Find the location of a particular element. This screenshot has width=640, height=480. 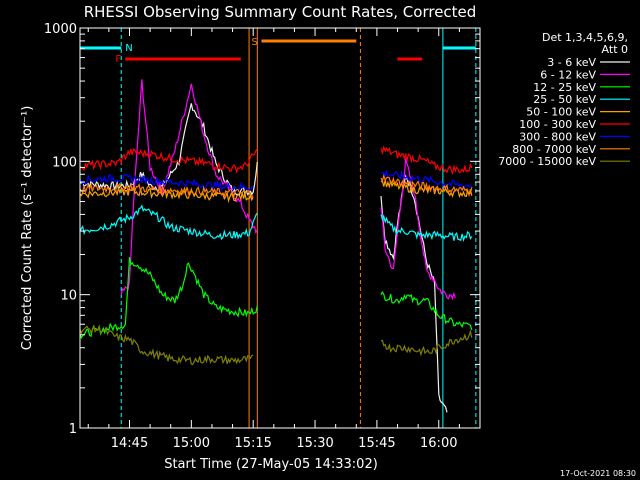

footer-date: 17-Oct-2021 08:30 is located at coordinates (598, 473).